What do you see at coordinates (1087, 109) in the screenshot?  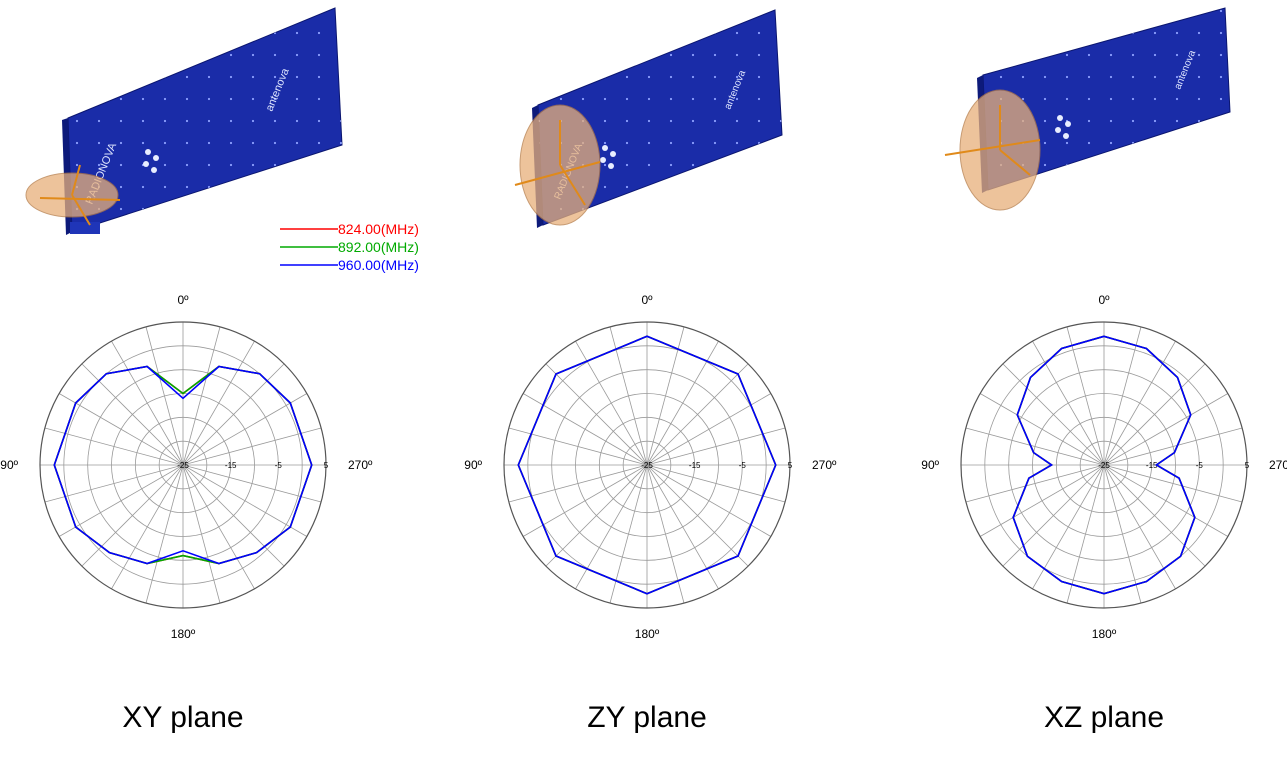 I see `board-illustration-xz: antenova` at bounding box center [1087, 109].